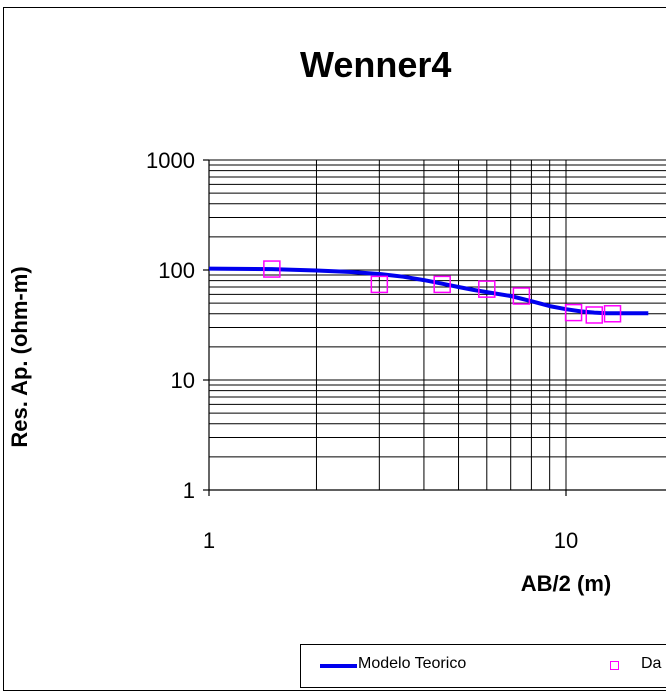 The width and height of the screenshot is (666, 694). I want to click on legend-label-data: Da, so click(651, 663).